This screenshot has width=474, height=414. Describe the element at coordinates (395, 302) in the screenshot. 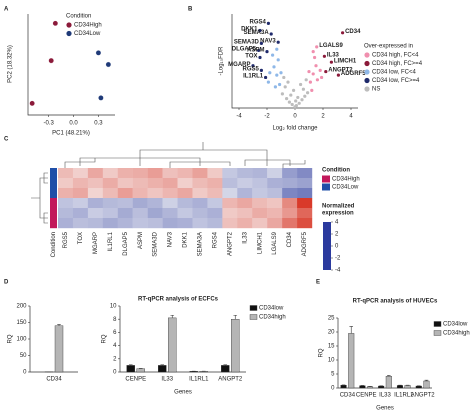

I see `chart-title: RT-qPCR analysis of HUVECs` at that location.